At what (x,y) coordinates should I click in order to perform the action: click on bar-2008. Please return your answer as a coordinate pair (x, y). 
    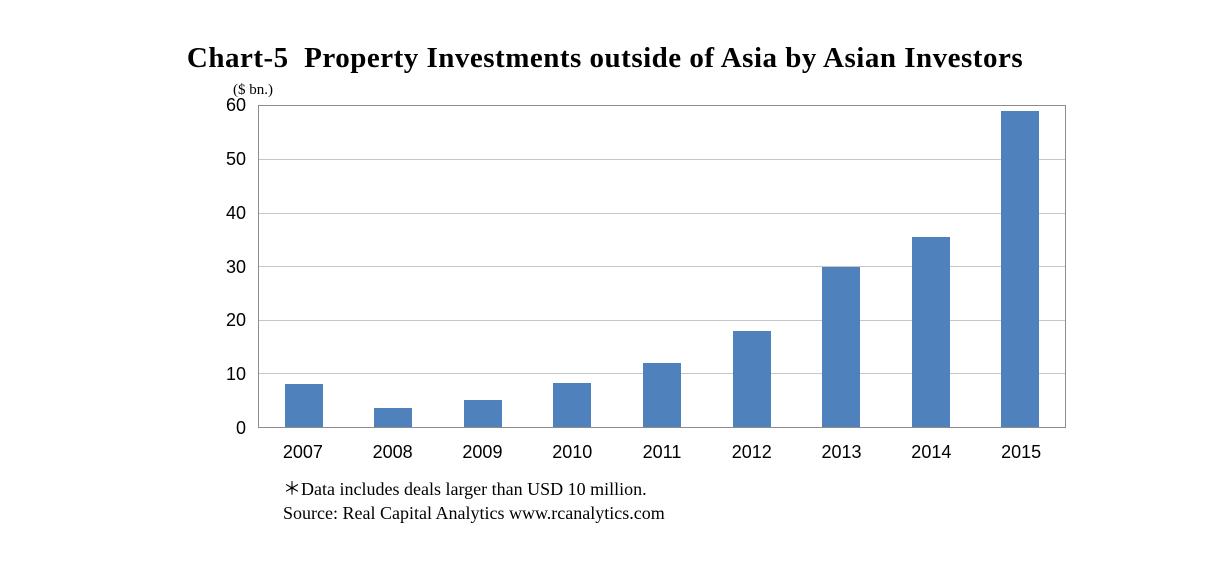
    Looking at the image, I should click on (393, 417).